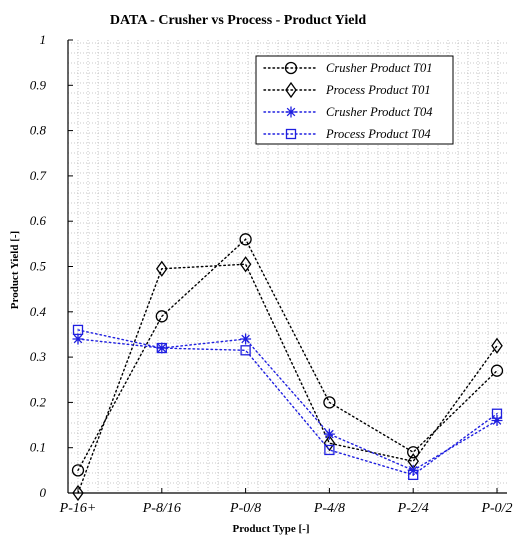 The image size is (515, 550). I want to click on x-tick-label: P-0/2, so click(496, 508).